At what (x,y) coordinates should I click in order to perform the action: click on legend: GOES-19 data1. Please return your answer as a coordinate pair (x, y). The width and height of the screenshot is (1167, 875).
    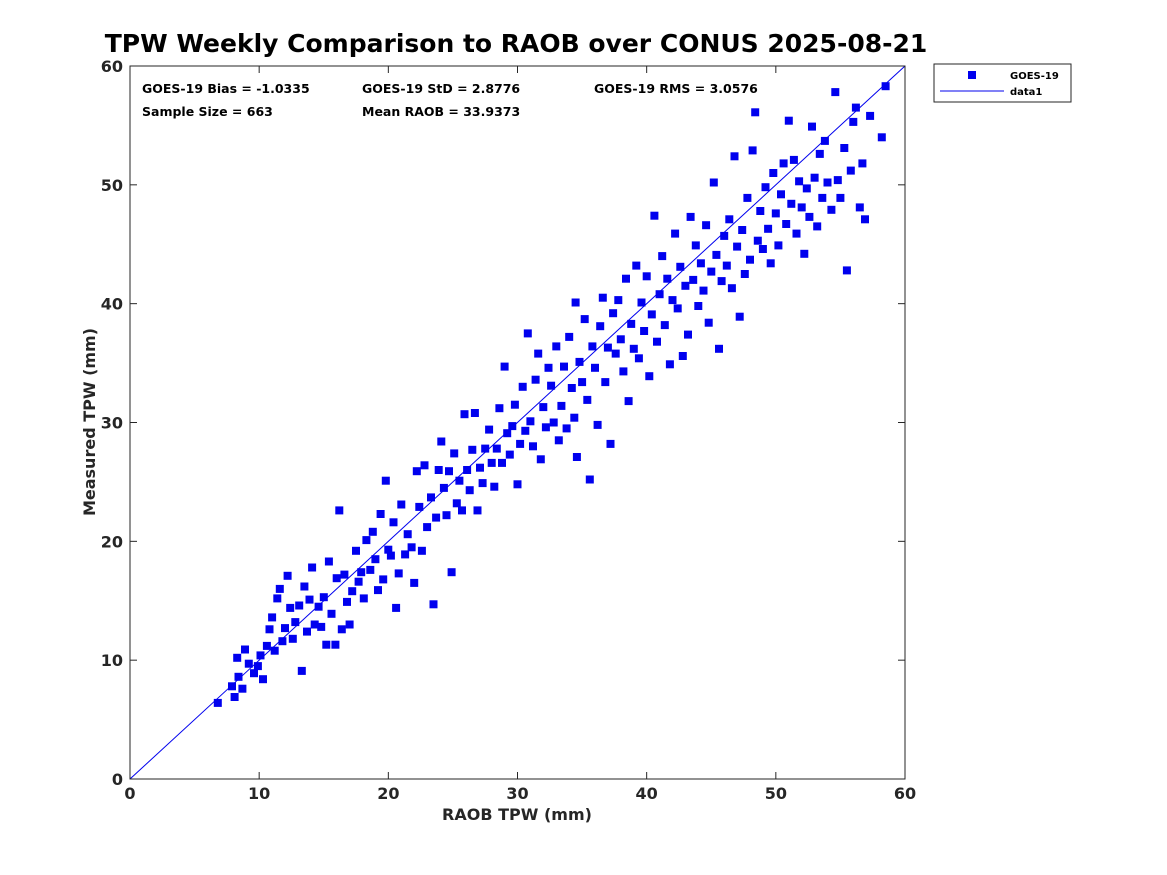
    Looking at the image, I should click on (1002, 83).